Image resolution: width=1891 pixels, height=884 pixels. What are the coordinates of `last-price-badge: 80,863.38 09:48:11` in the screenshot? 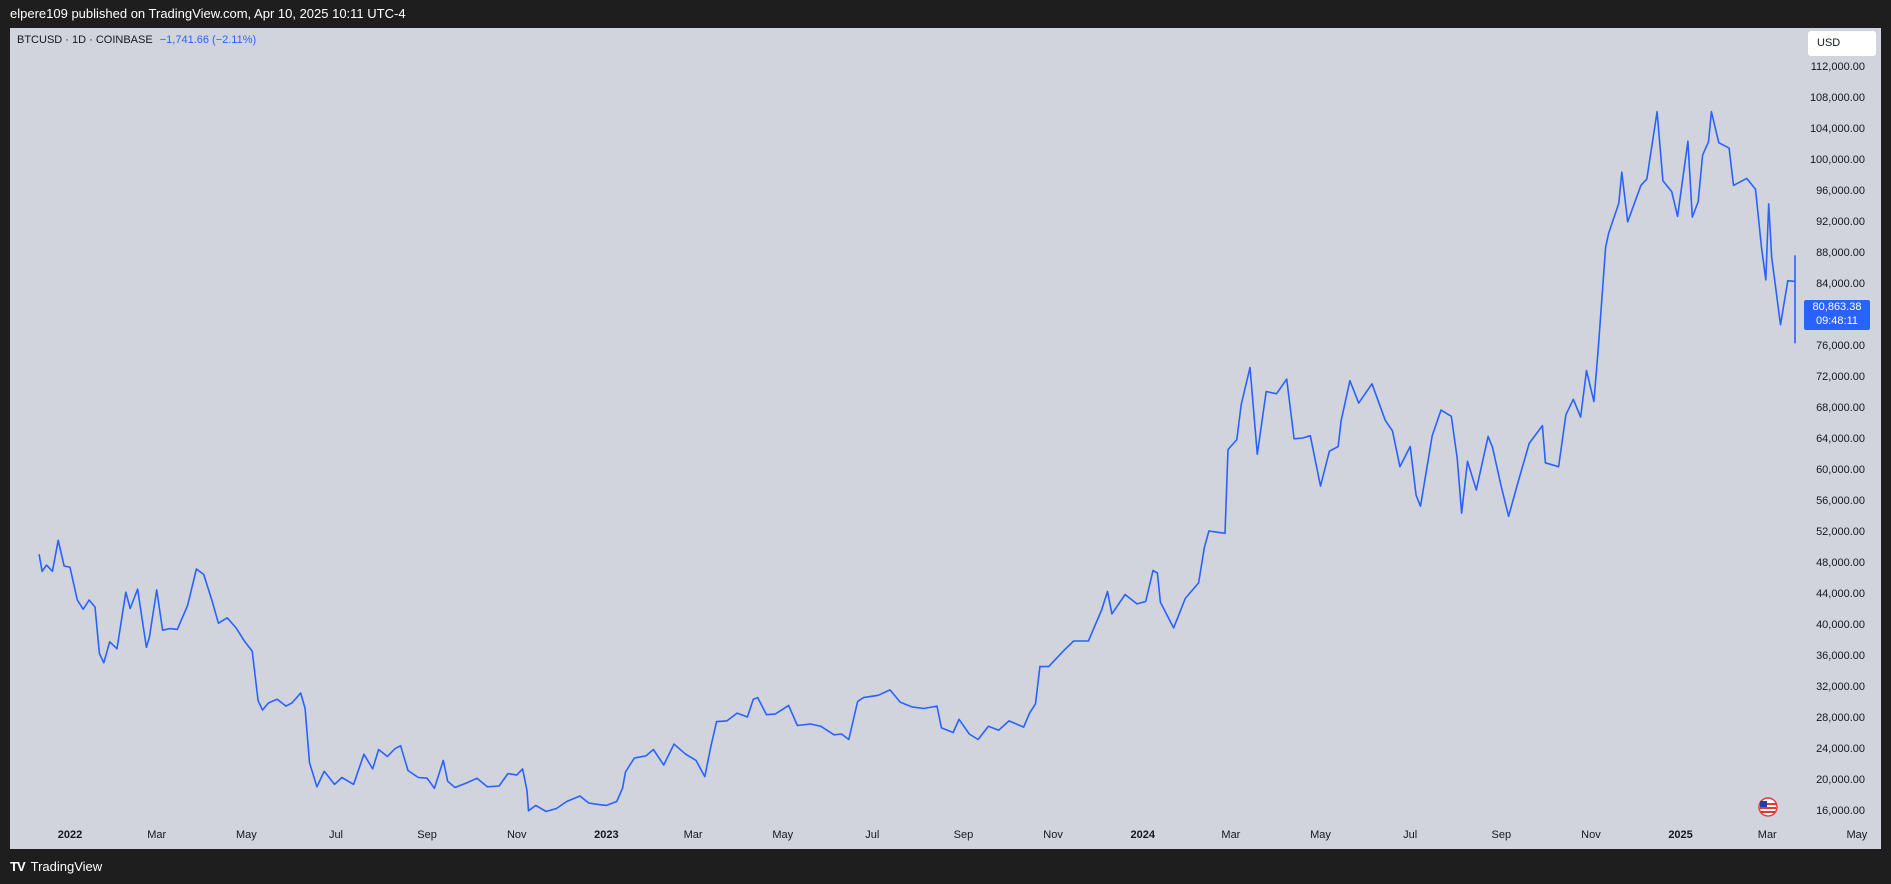 It's located at (1837, 315).